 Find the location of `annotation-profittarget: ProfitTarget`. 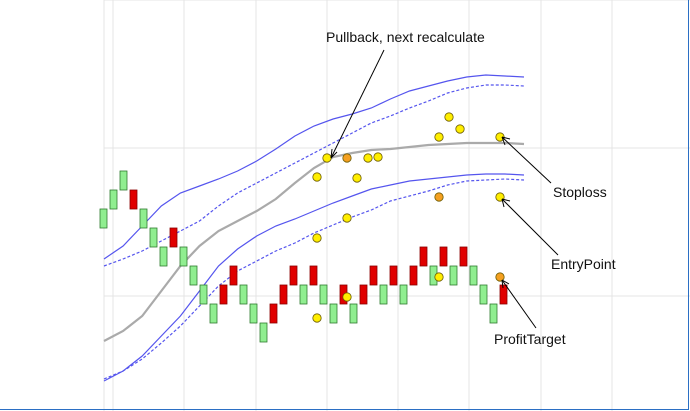

annotation-profittarget: ProfitTarget is located at coordinates (530, 339).